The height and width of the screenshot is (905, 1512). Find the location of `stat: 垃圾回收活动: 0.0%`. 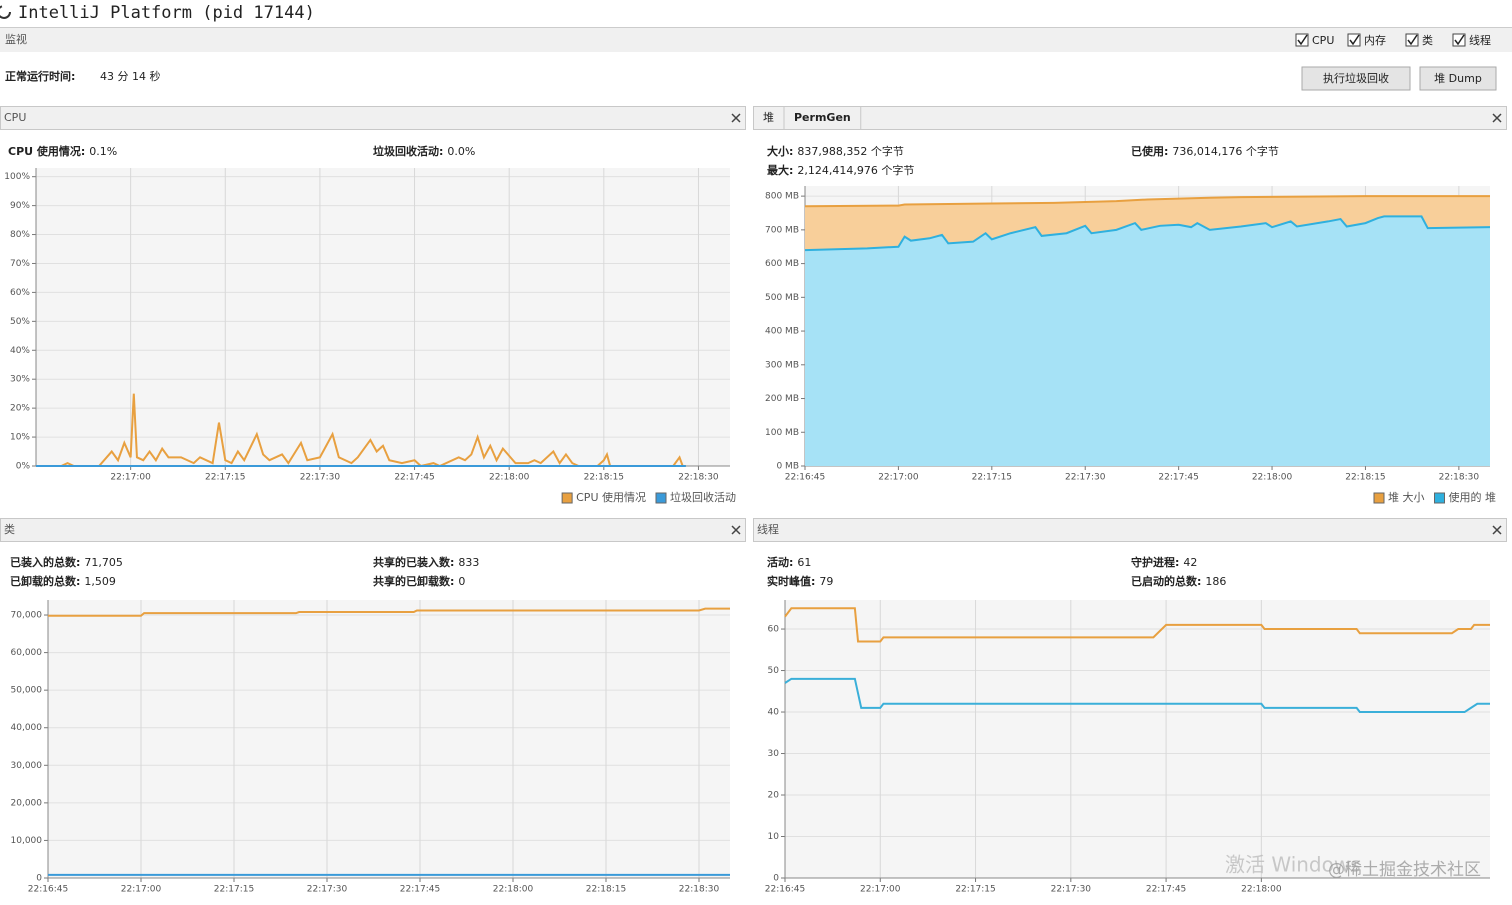

stat: 垃圾回收活动: 0.0% is located at coordinates (424, 151).